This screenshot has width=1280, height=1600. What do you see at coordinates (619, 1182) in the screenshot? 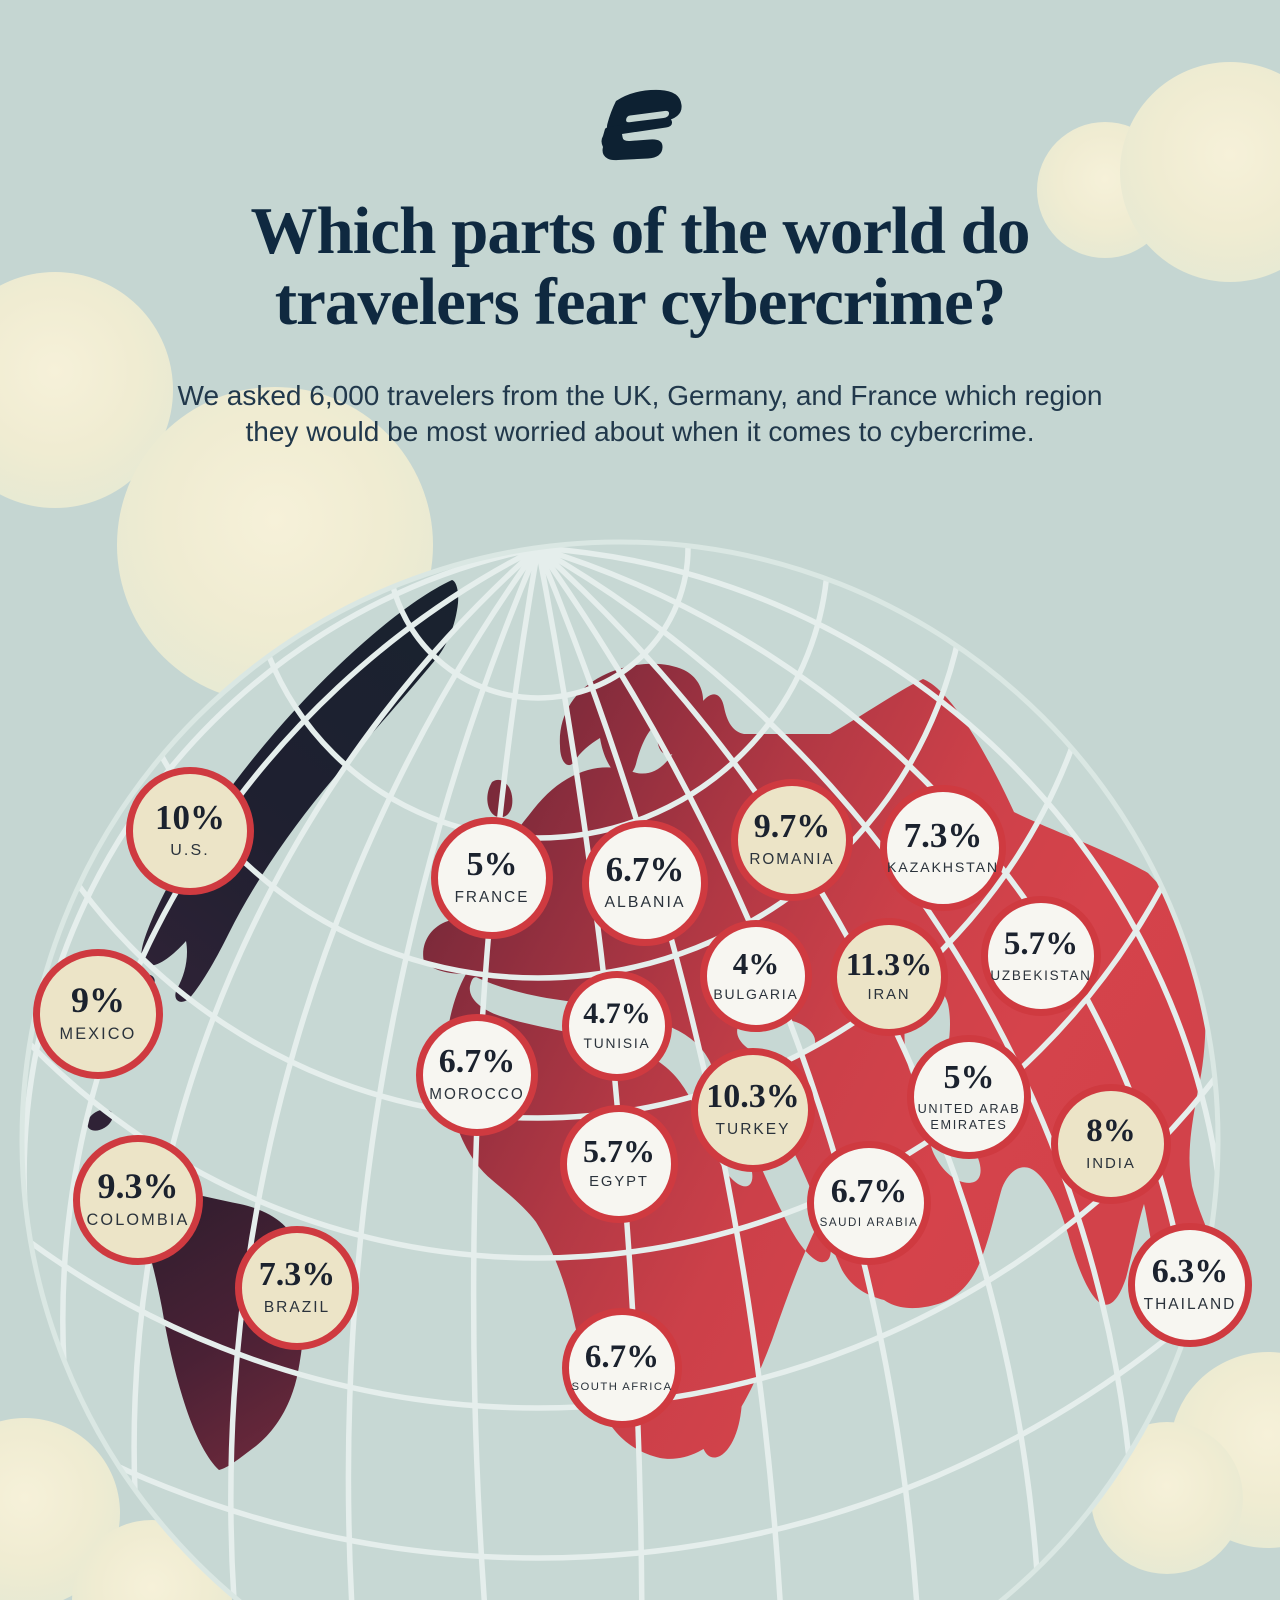
I see `badge-label: EGYPT` at bounding box center [619, 1182].